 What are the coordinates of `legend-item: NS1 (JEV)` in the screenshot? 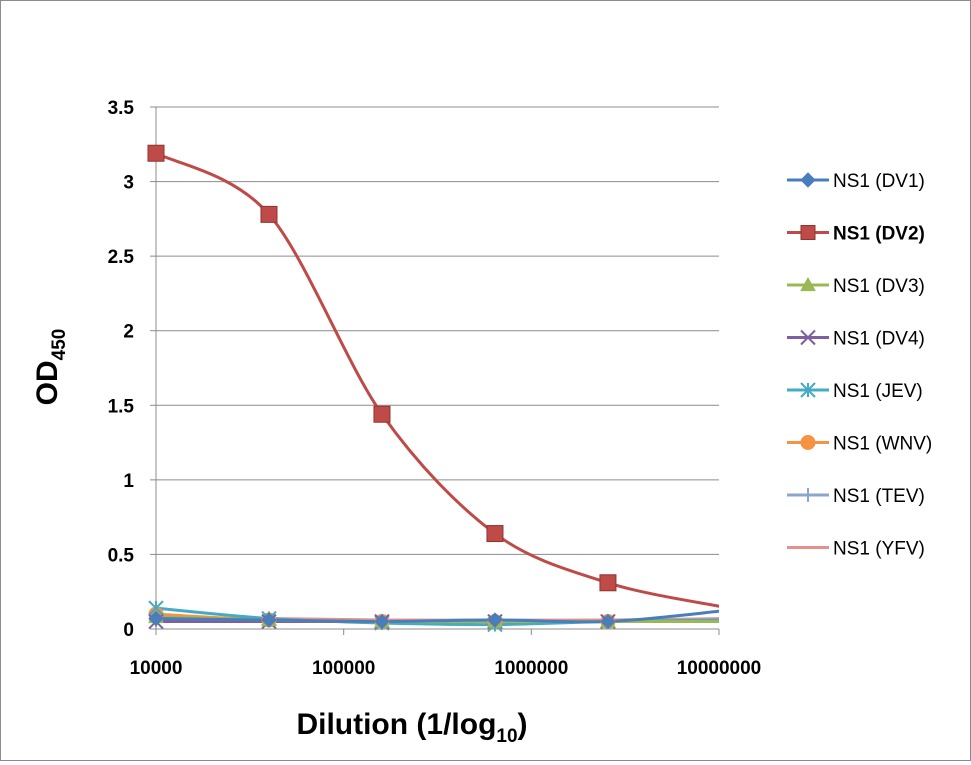 It's located at (855, 391).